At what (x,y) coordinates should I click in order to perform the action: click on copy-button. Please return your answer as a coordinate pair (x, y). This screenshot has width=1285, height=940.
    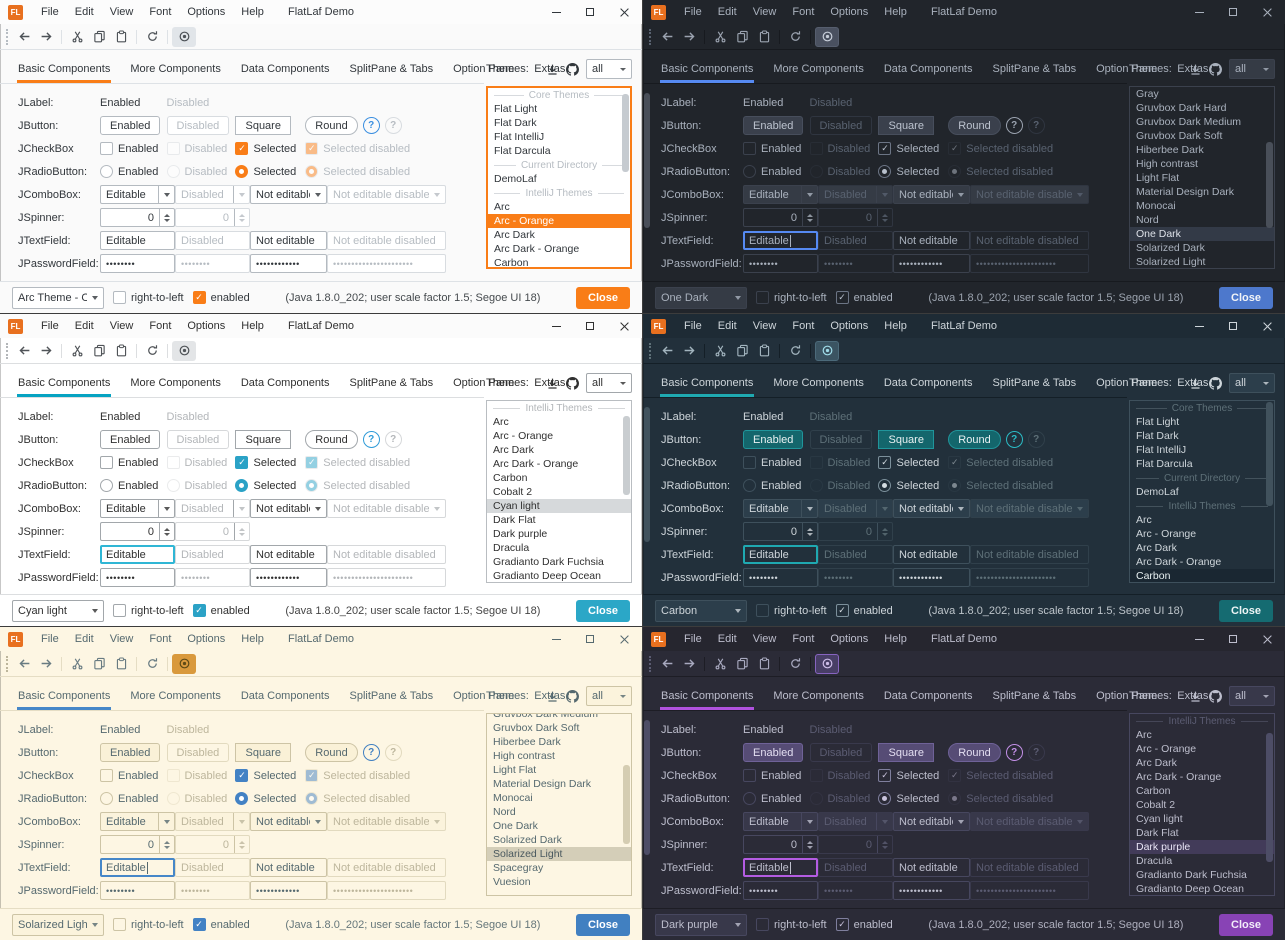
    Looking at the image, I should click on (99, 37).